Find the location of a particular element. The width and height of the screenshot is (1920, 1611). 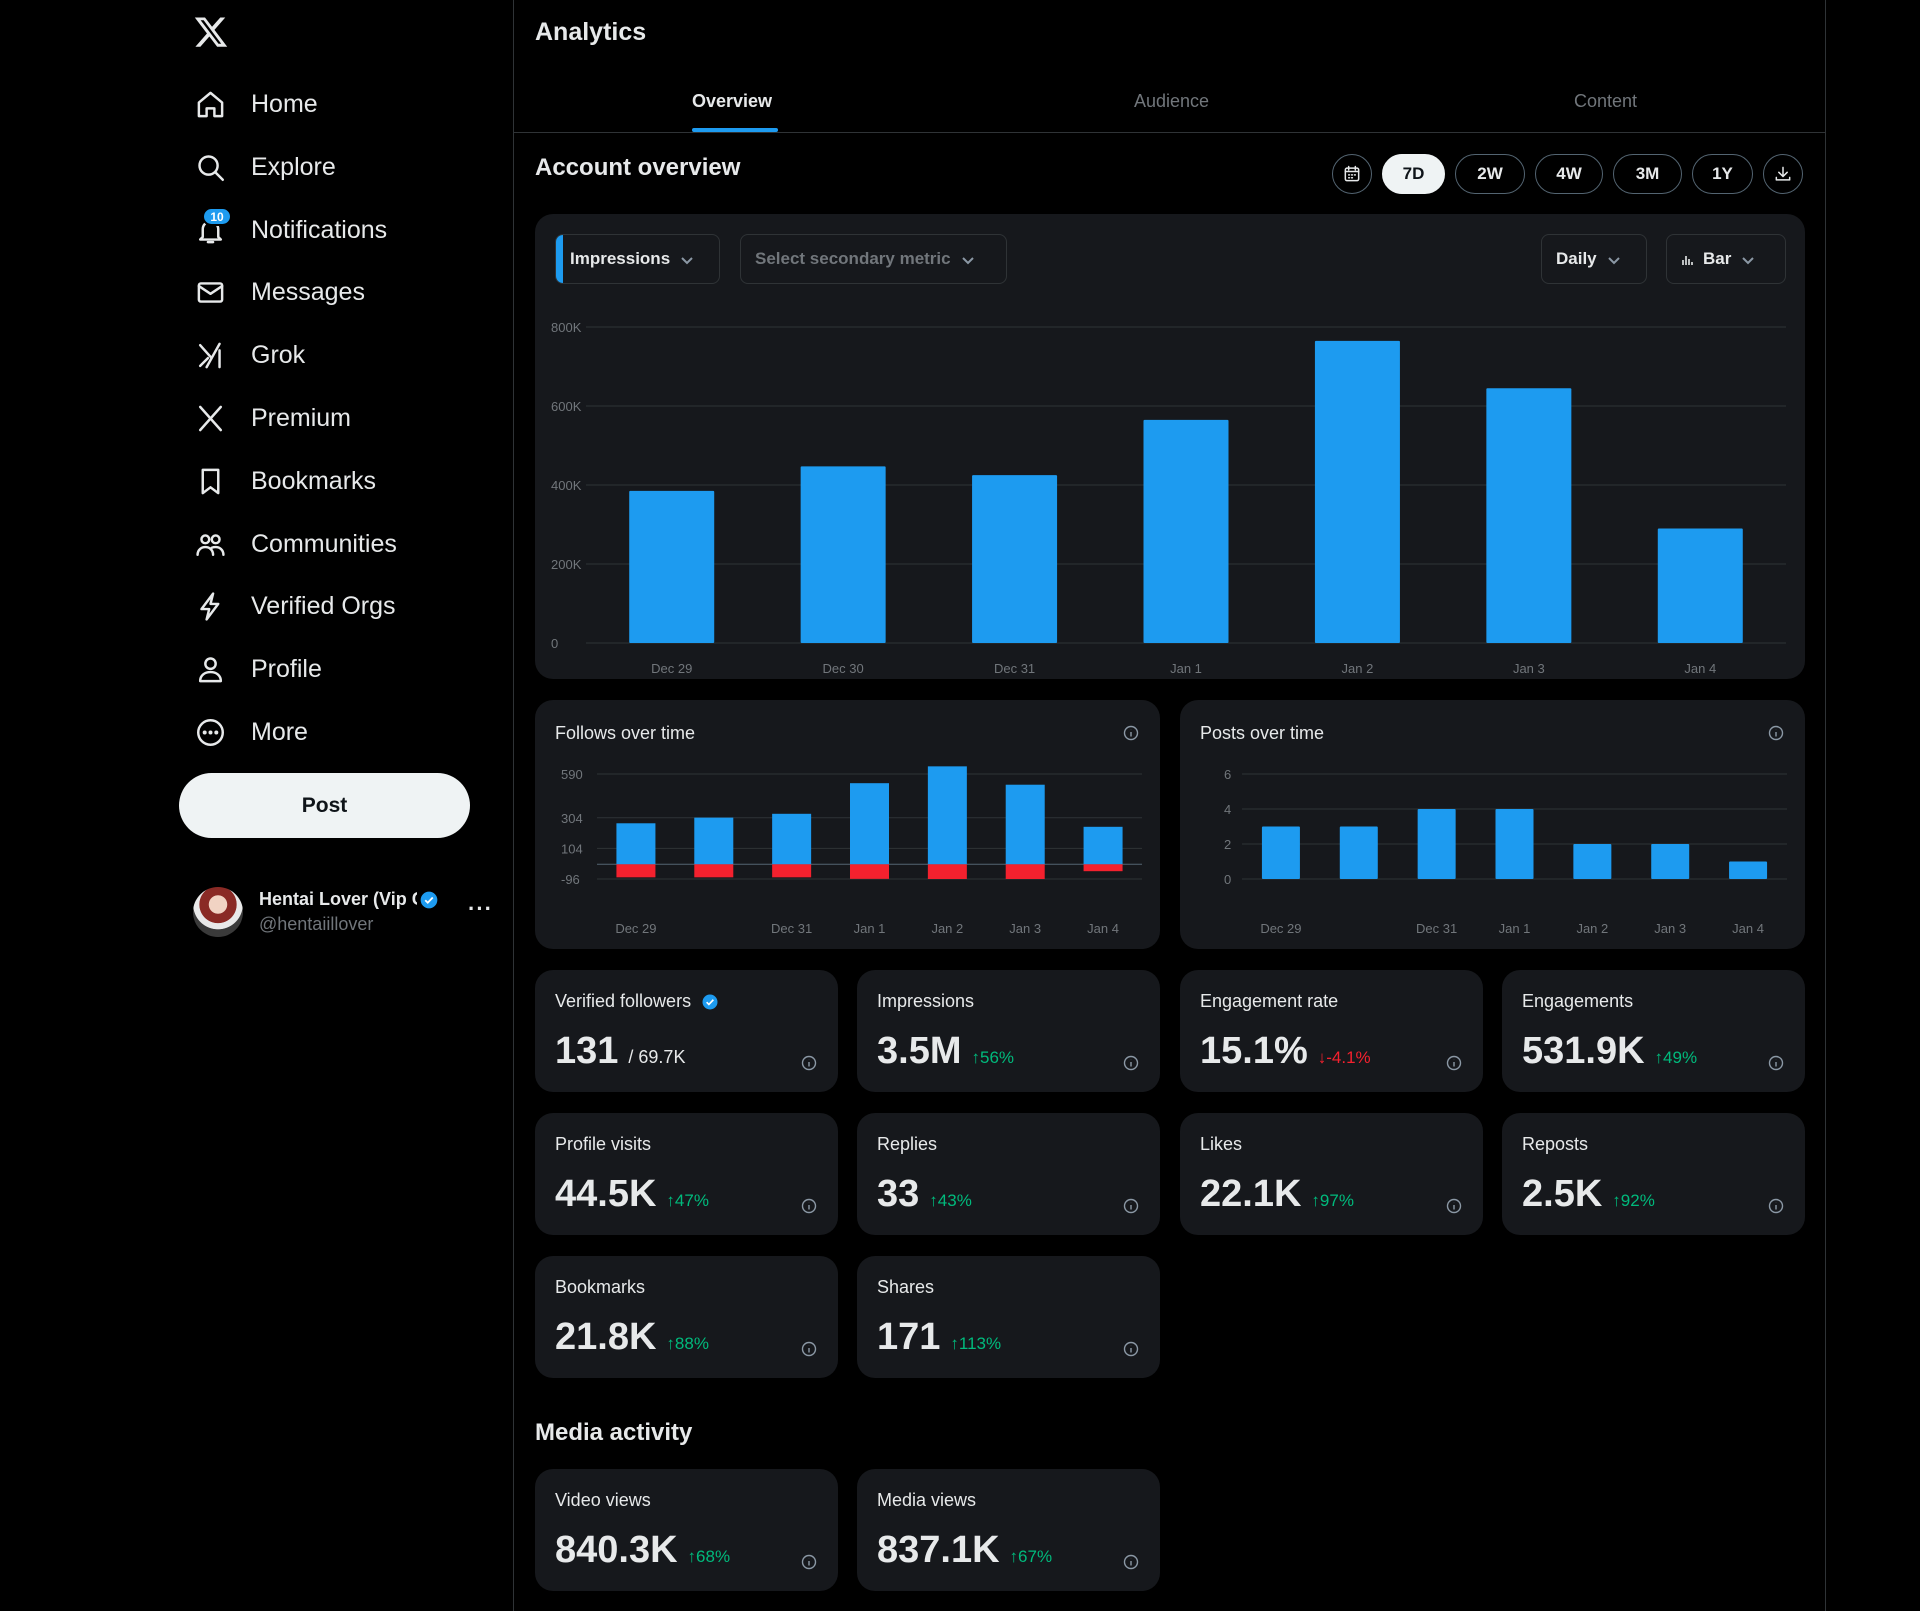

follows-chart-title: Follows over time is located at coordinates (625, 733).